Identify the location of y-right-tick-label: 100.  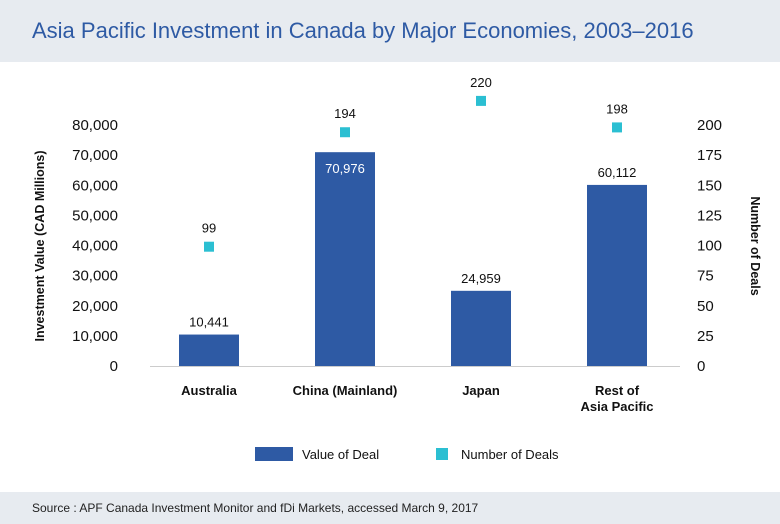
(709, 246).